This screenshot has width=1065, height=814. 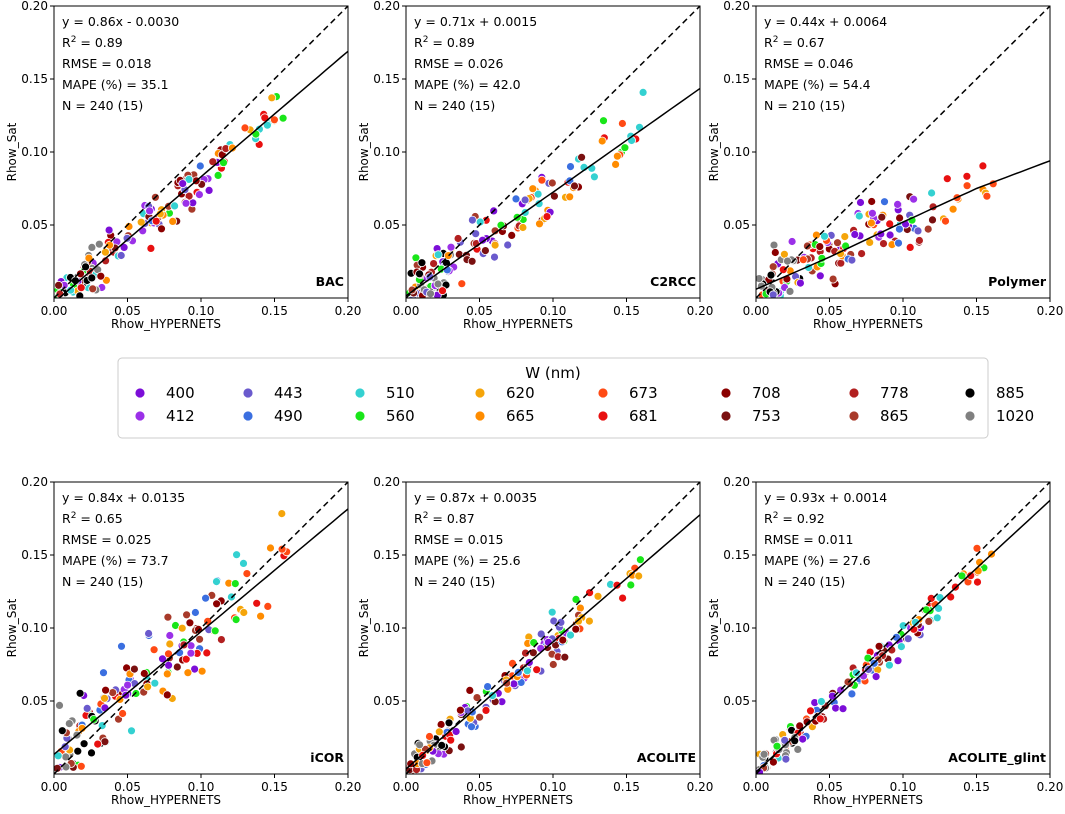 What do you see at coordinates (894, 416) in the screenshot?
I see `legend-label: 865` at bounding box center [894, 416].